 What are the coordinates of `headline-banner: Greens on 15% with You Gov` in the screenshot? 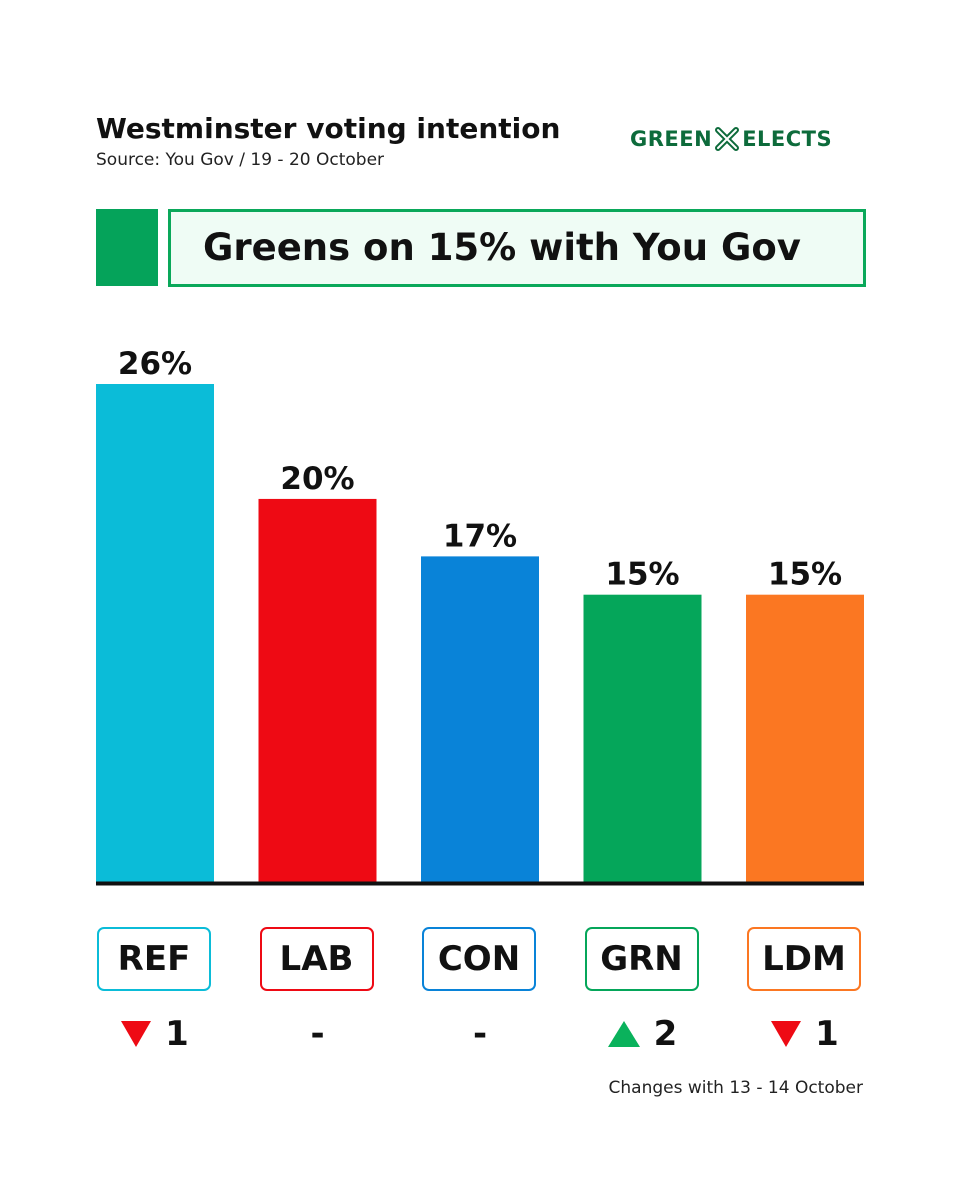 It's located at (517, 248).